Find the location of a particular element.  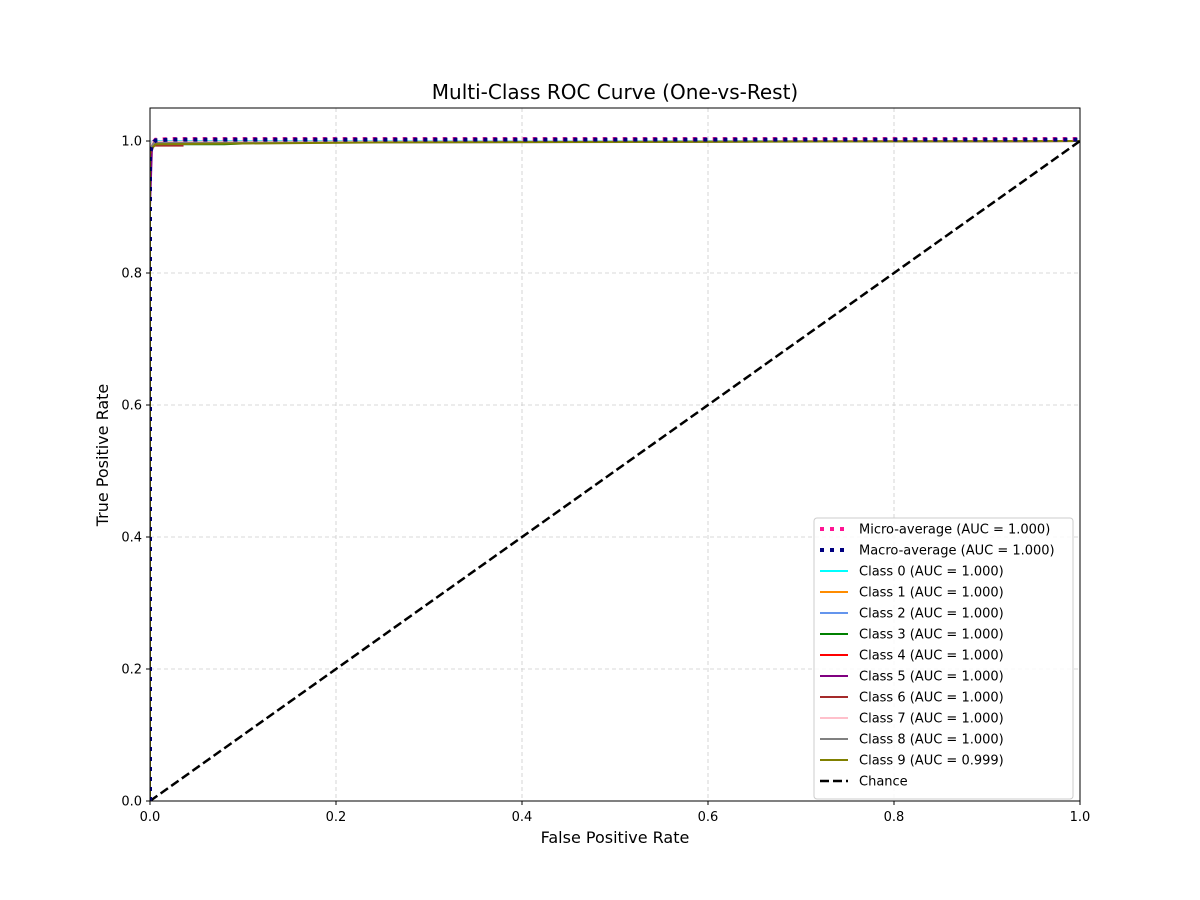

legend-label: Class 7 (AUC = 1.000) is located at coordinates (931, 719).